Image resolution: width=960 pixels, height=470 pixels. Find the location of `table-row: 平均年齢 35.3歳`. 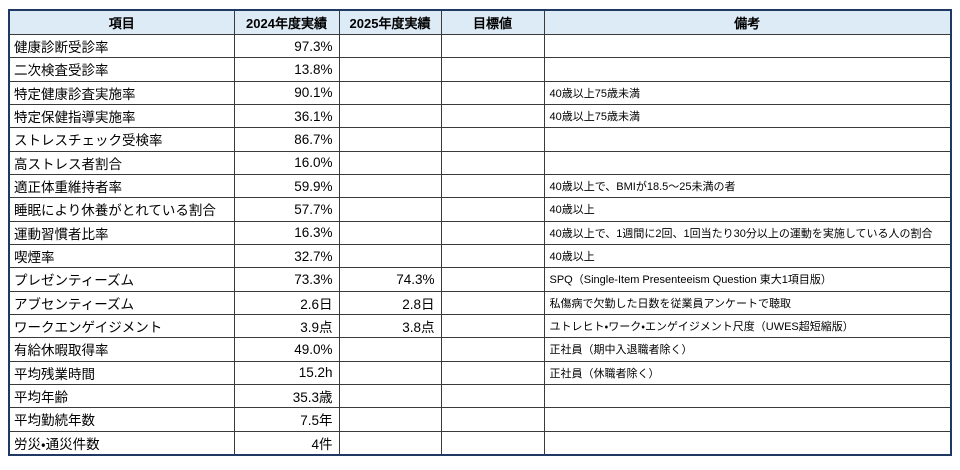

table-row: 平均年齢 35.3歳 is located at coordinates (480, 396).